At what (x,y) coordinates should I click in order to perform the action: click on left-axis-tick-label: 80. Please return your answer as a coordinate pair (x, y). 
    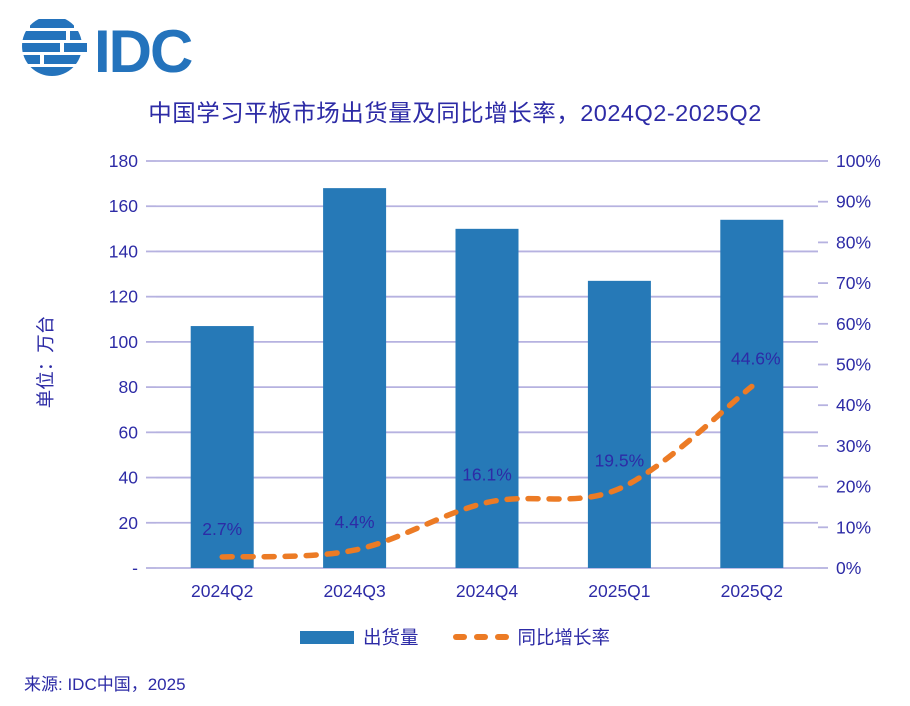
    Looking at the image, I should click on (129, 387).